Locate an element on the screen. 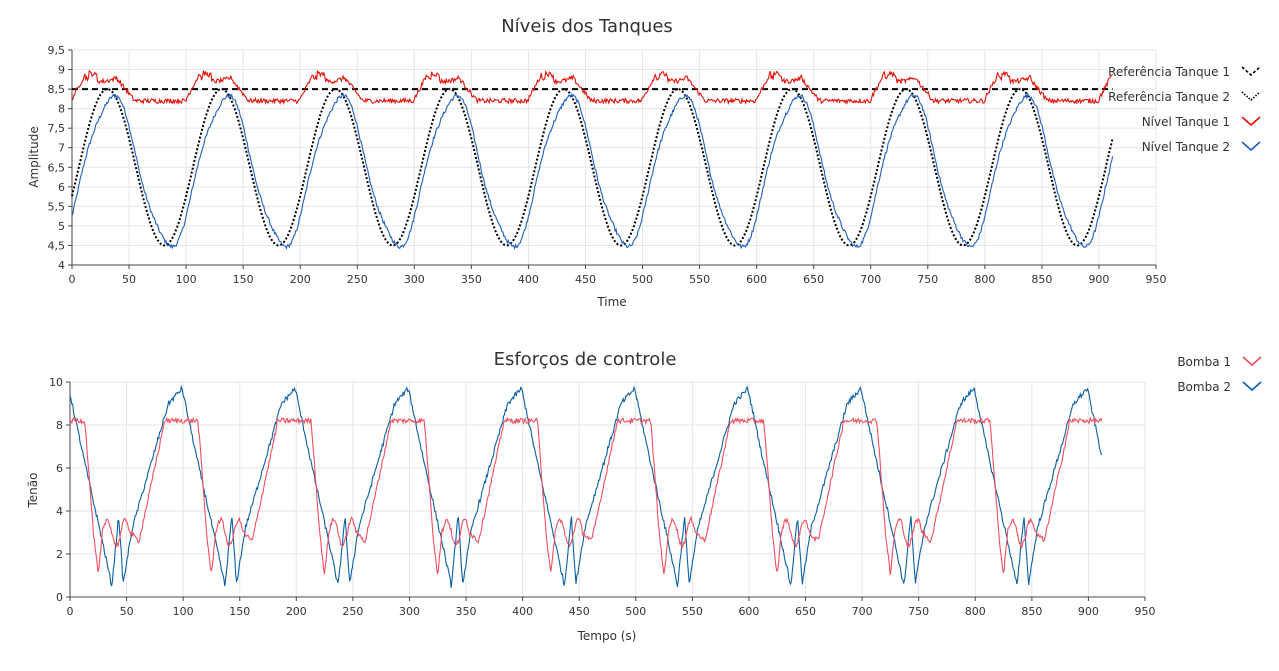 This screenshot has width=1279, height=671. control-effort-y-label: Tenão is located at coordinates (33, 491).